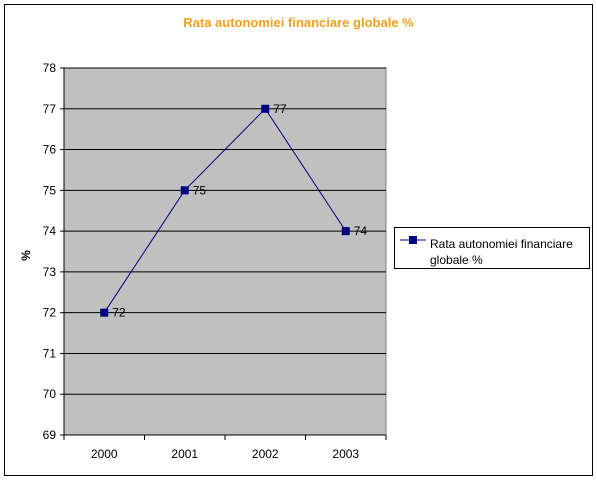  I want to click on y-tick-label: 73, so click(50, 272).